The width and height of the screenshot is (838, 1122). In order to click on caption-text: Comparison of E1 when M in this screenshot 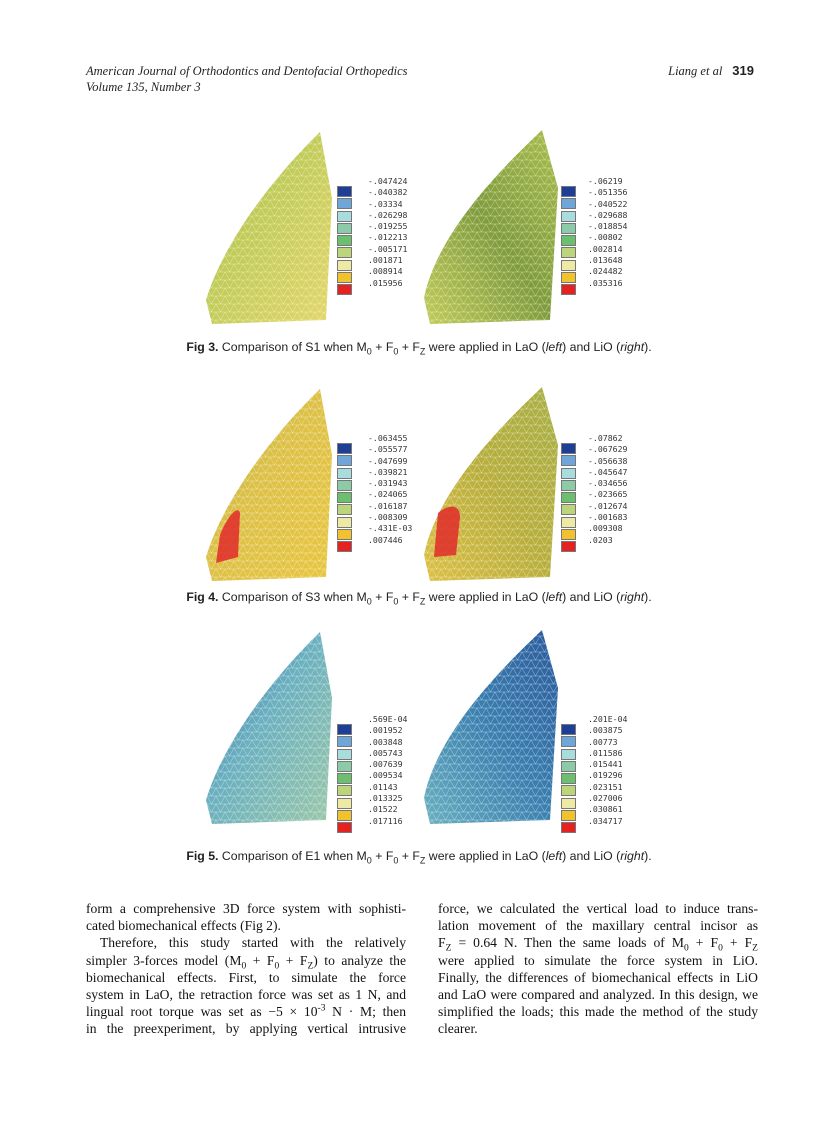, I will do `click(294, 856)`.